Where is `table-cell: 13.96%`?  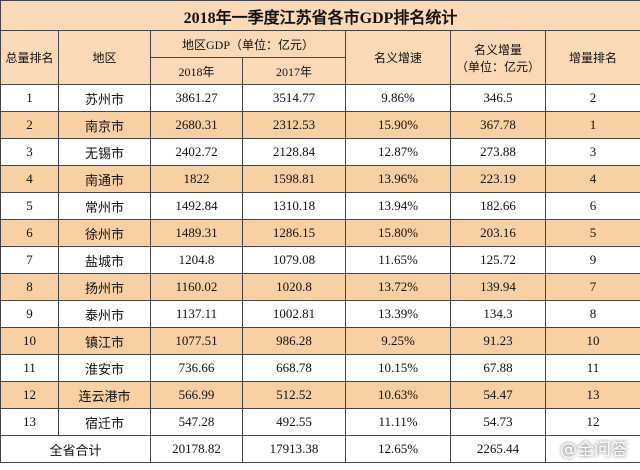
table-cell: 13.96% is located at coordinates (398, 179).